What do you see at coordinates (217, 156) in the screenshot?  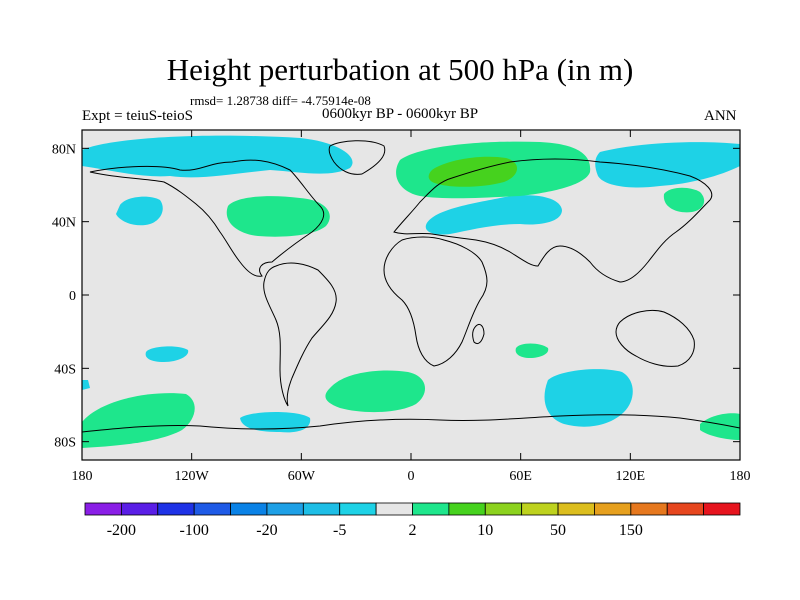 I see `contour-negative-arctic` at bounding box center [217, 156].